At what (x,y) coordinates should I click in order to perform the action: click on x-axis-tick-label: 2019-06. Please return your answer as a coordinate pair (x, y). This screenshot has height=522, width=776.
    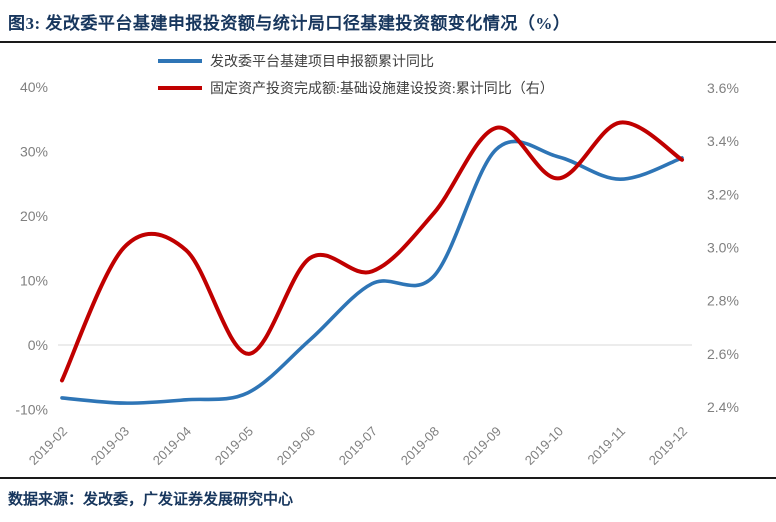
    Looking at the image, I should click on (296, 446).